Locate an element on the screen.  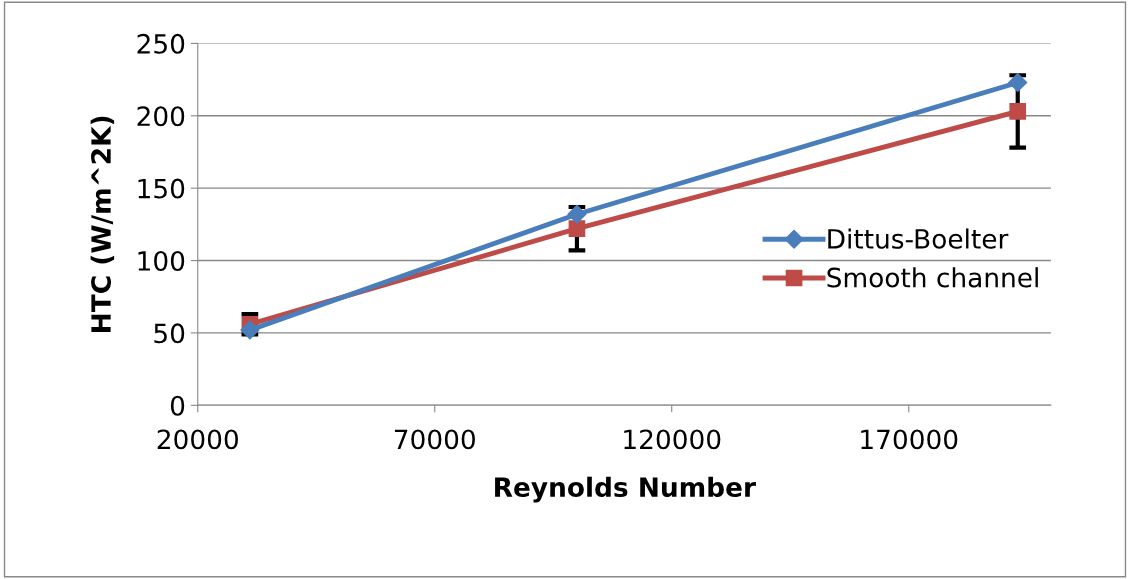
y-tick-label: 250 is located at coordinates (161, 43).